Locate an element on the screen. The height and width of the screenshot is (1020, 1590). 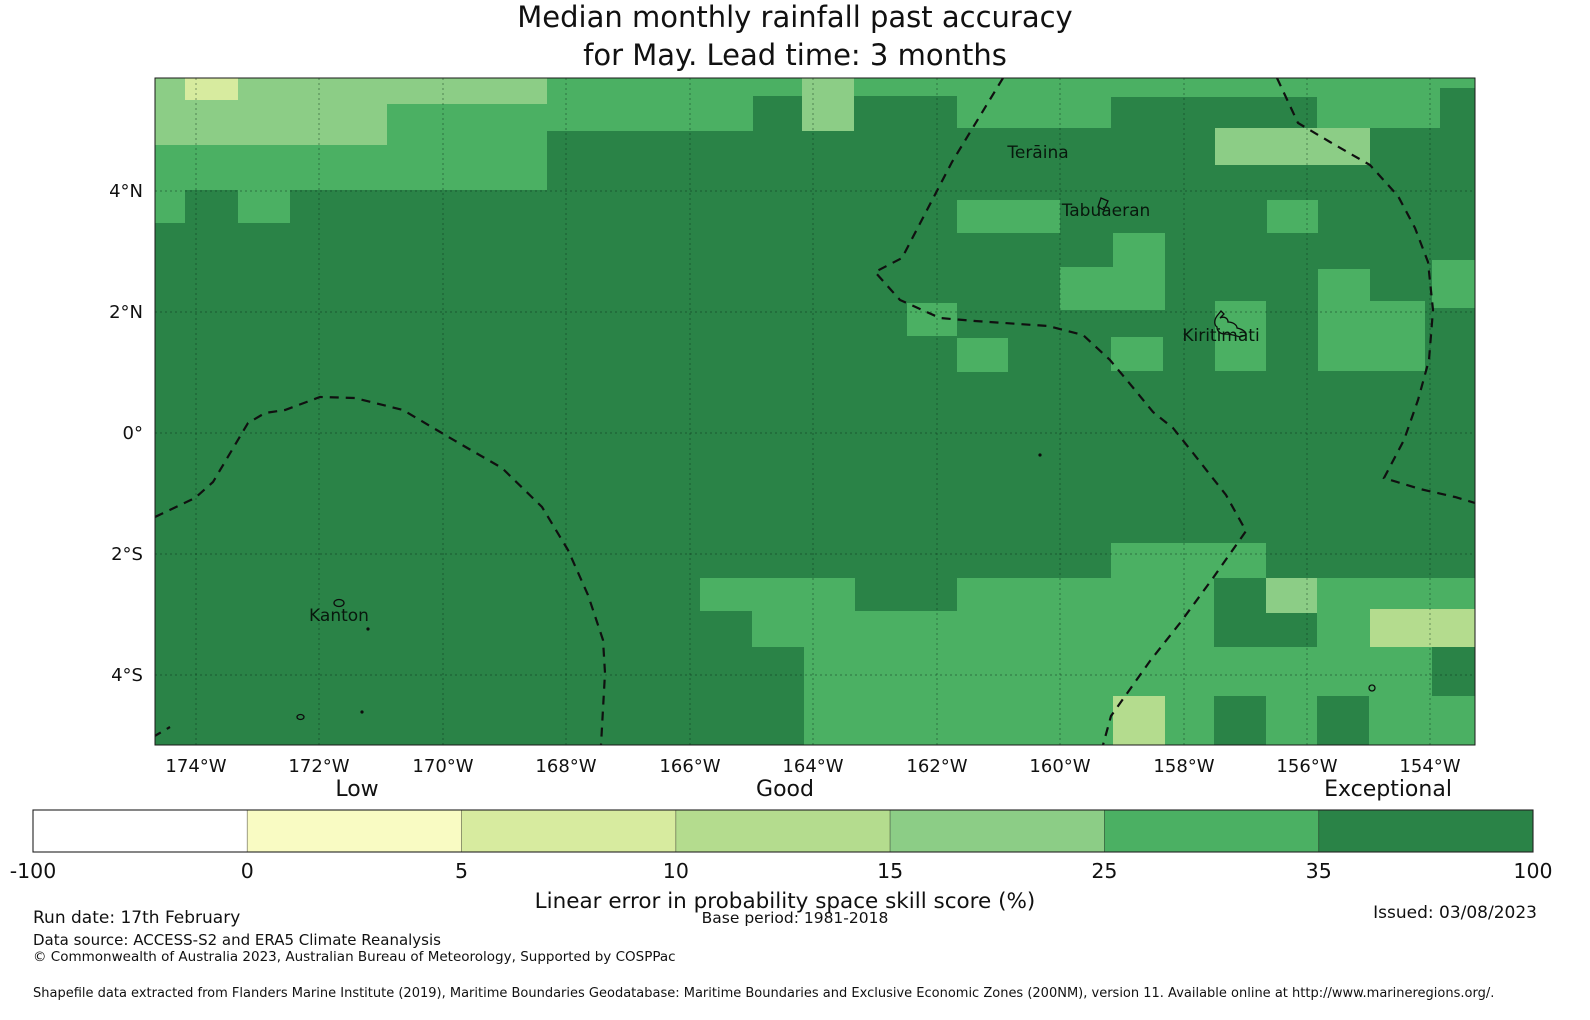
place-label: Kanton is located at coordinates (339, 616).